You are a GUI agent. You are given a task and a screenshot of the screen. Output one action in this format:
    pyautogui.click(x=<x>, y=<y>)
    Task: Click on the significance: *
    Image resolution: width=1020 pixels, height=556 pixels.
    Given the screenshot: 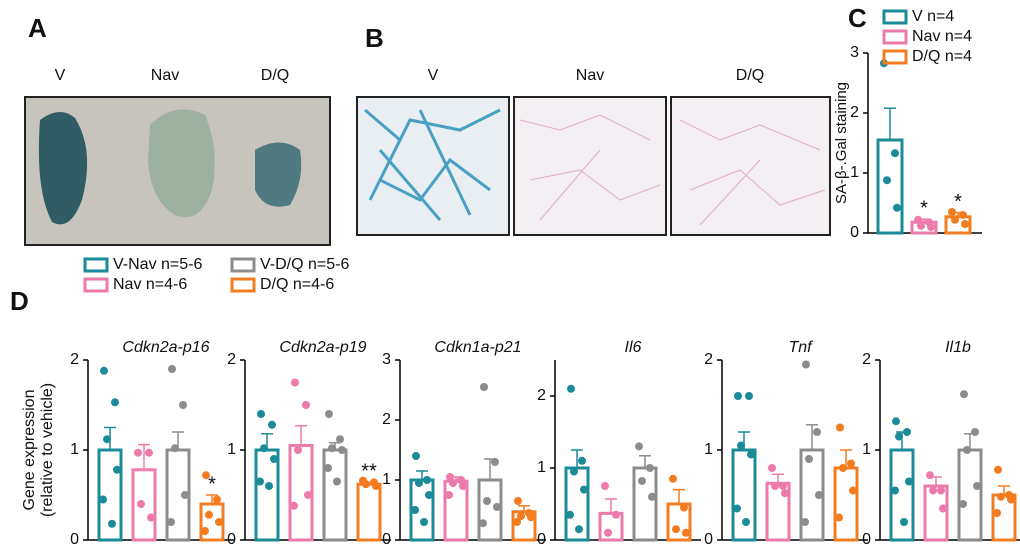 What is the action you would take?
    pyautogui.click(x=212, y=484)
    